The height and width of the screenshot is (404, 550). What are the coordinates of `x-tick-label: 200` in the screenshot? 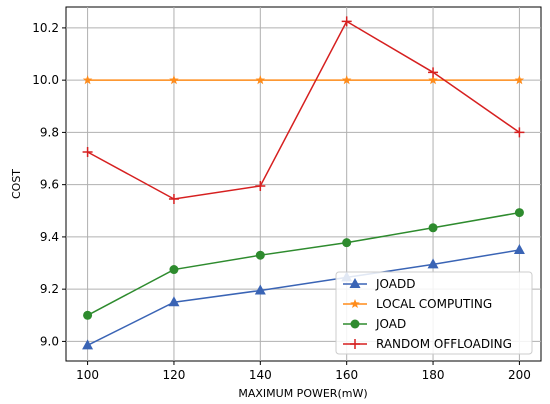 It's located at (519, 375).